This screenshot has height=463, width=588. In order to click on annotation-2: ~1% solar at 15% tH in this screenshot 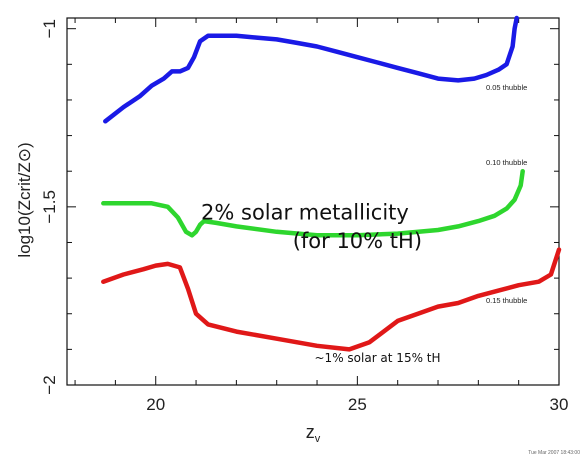, I will do `click(378, 358)`.